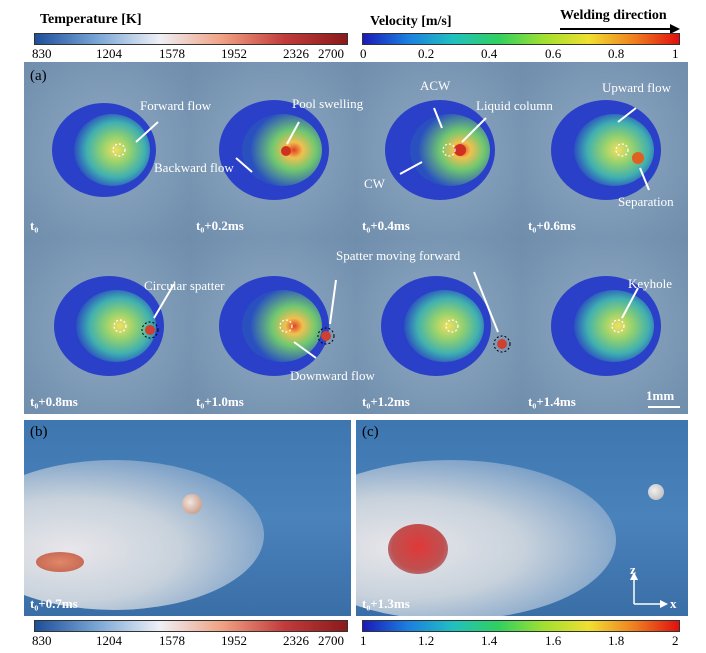  I want to click on vel-tick-3: 0.6, so click(553, 53).